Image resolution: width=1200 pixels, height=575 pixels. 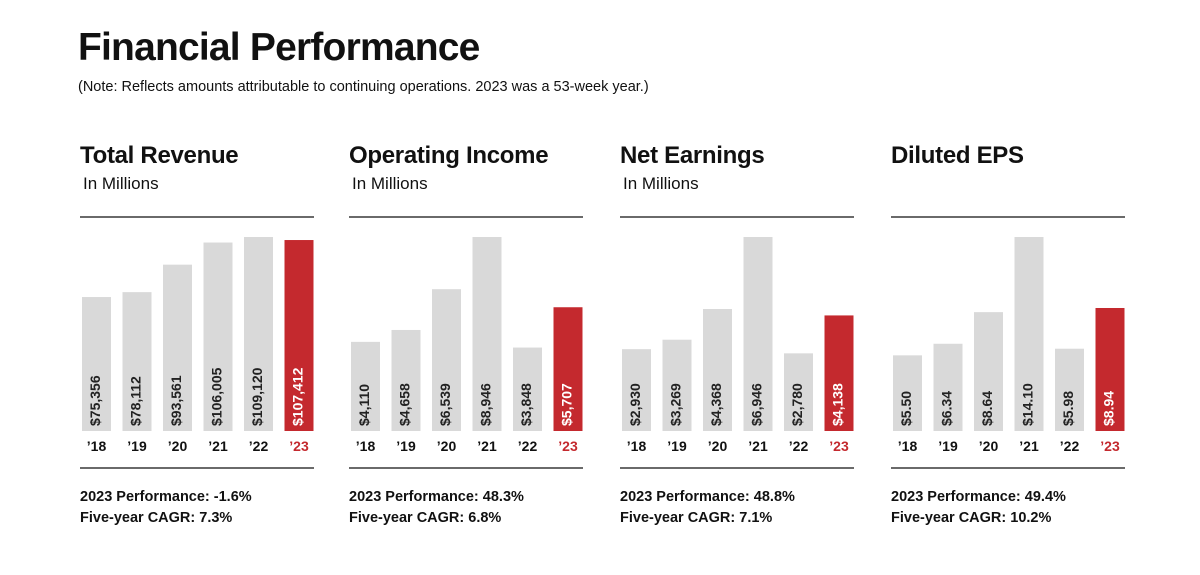 What do you see at coordinates (1109, 408) in the screenshot?
I see `data-label-5: $8.94` at bounding box center [1109, 408].